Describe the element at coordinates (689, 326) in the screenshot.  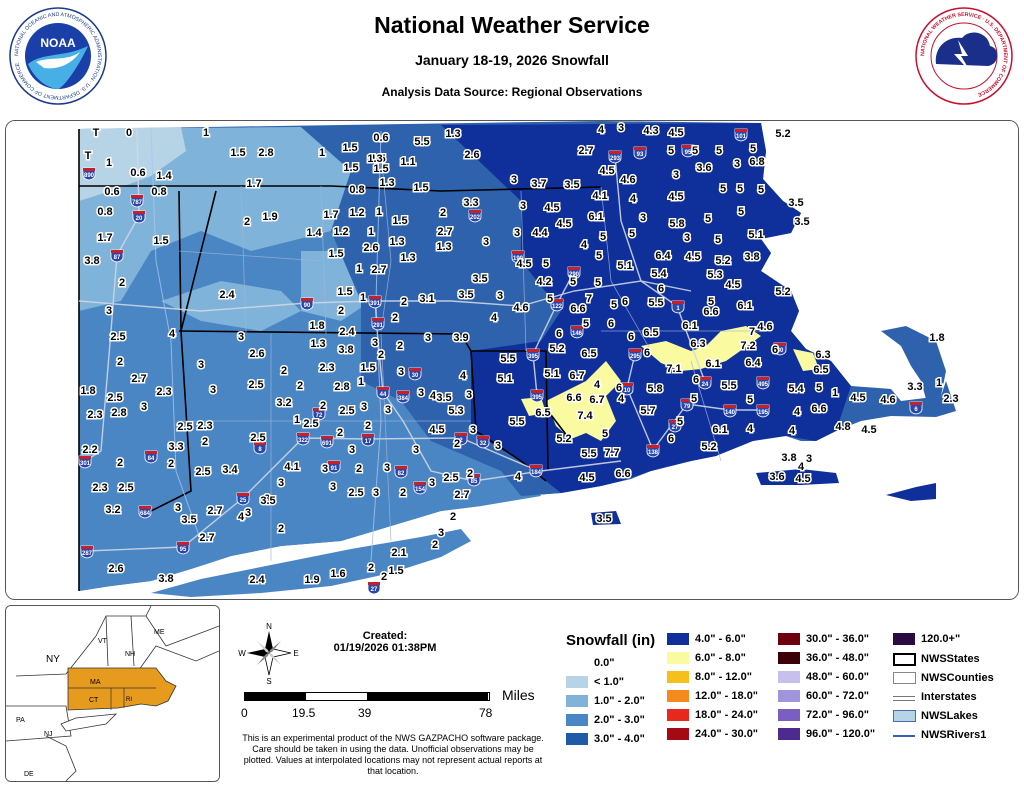
I see `snowfall-observation: 6.1` at that location.